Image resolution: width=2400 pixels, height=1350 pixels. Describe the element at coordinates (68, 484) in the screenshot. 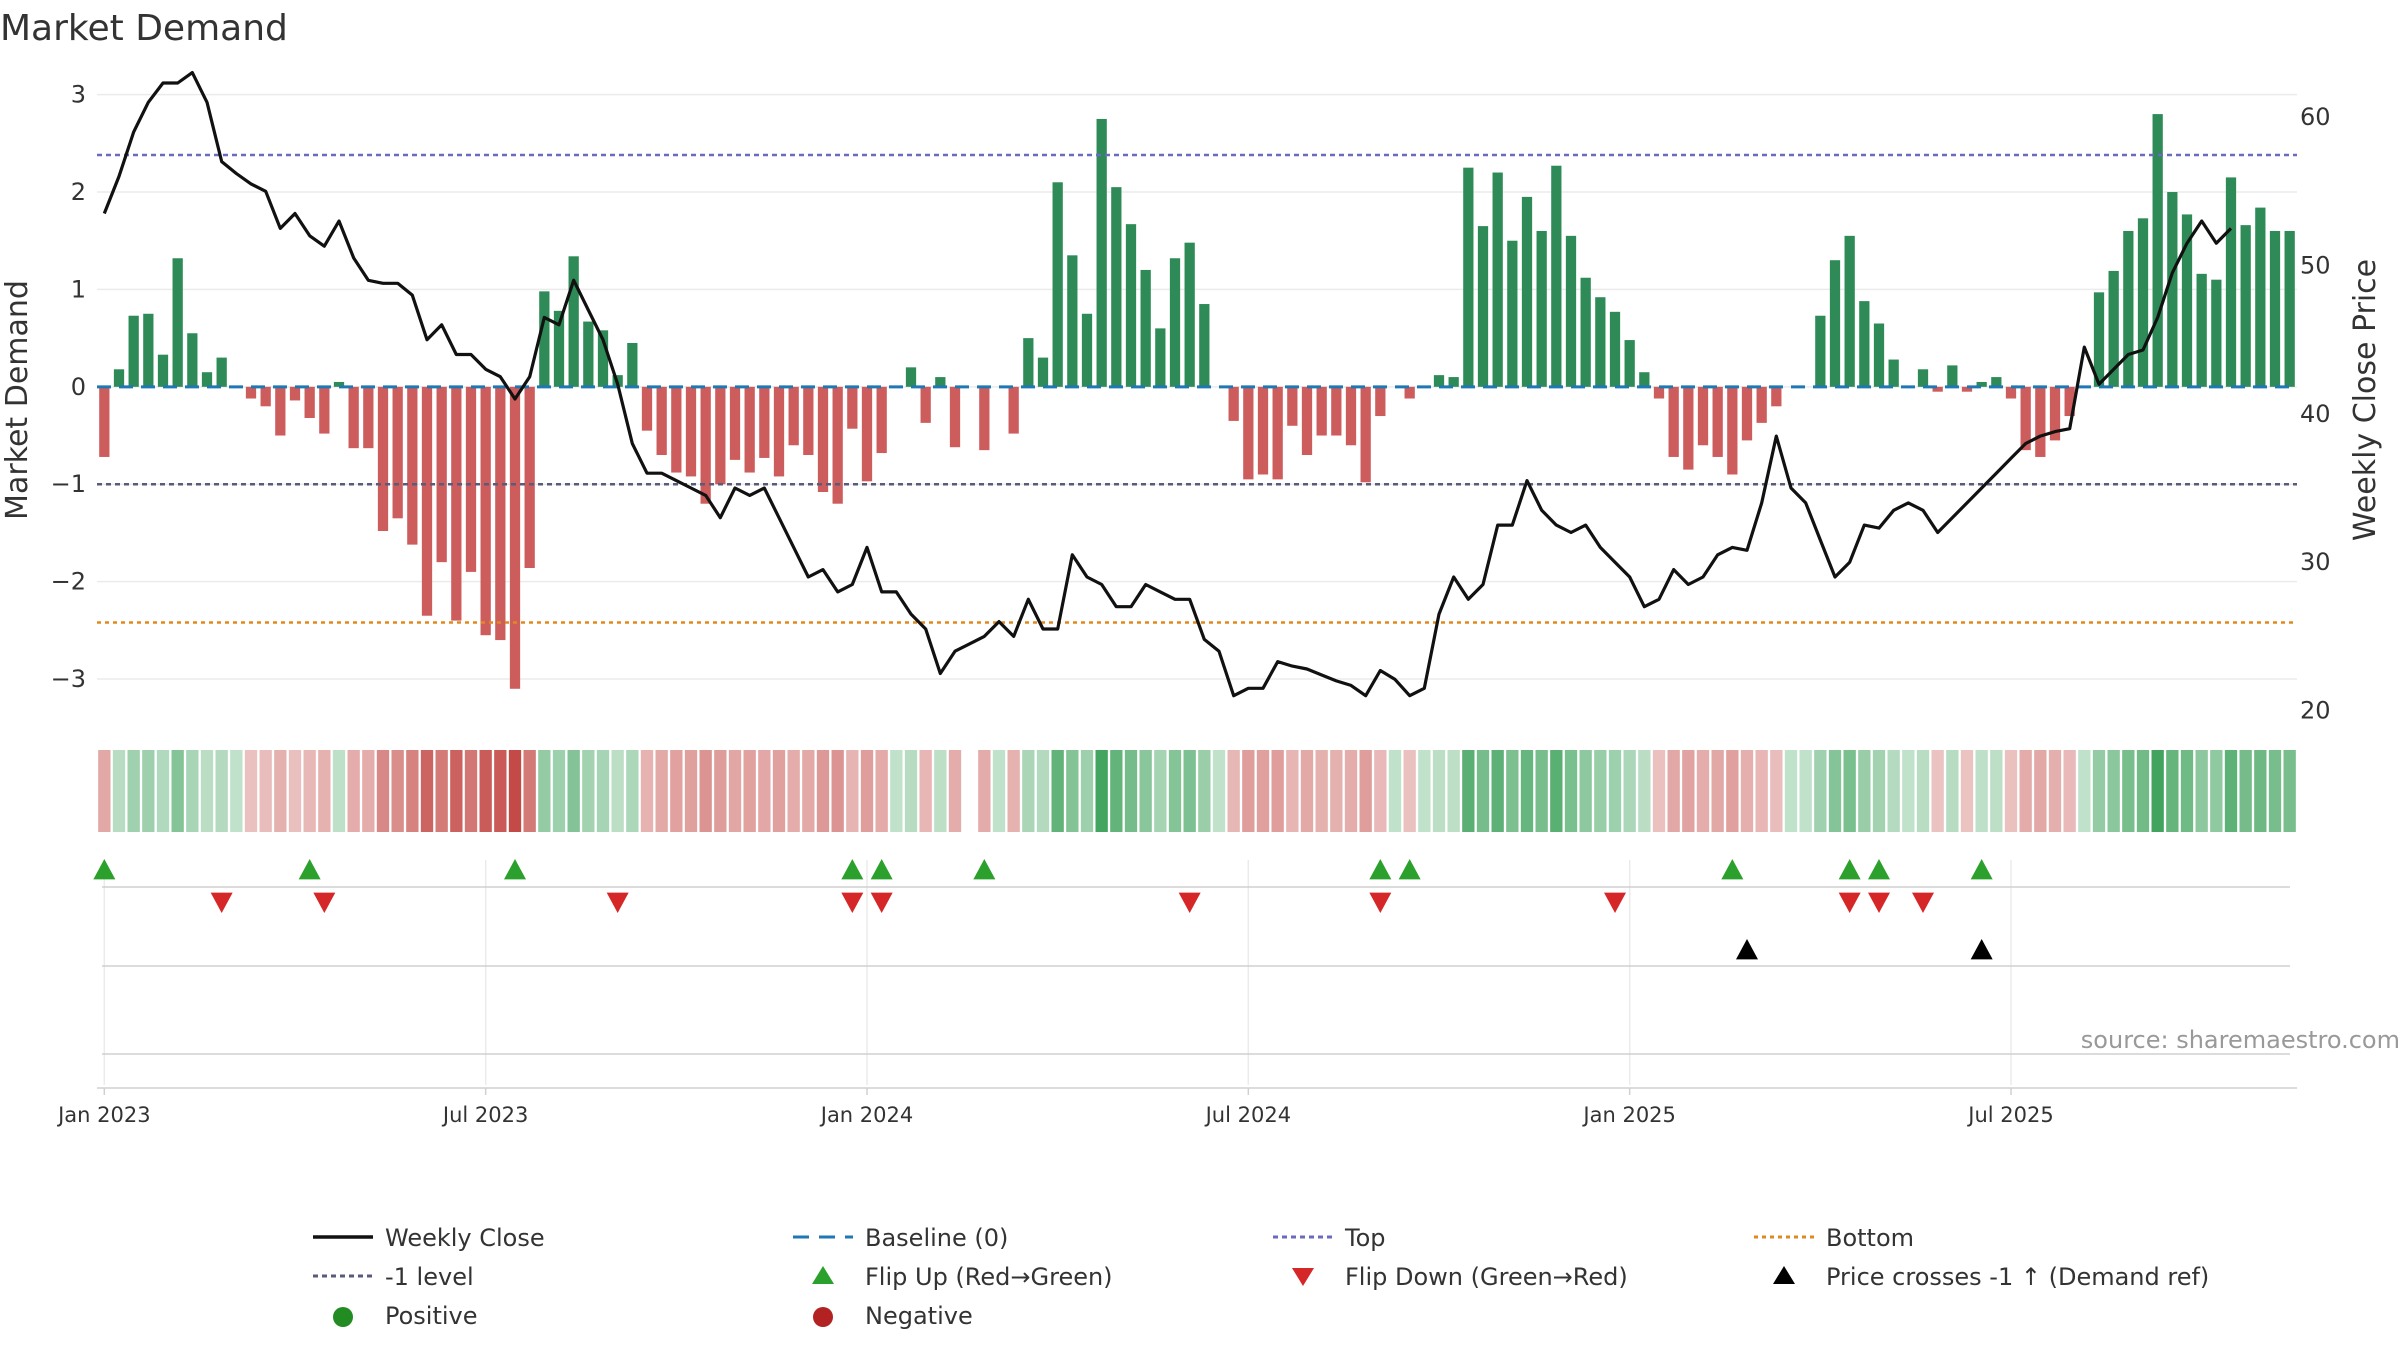

I see `y-tick-label: −1` at that location.